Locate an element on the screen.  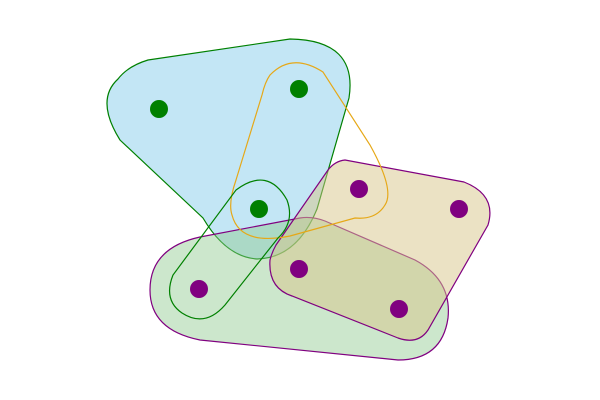
node-n8 is located at coordinates (399, 309).